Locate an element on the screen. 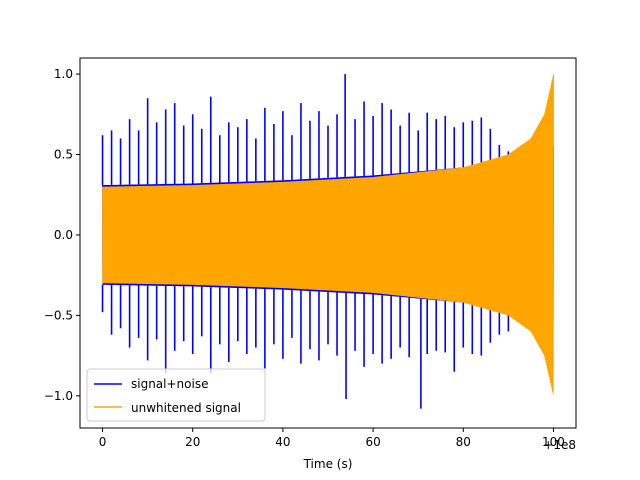 The width and height of the screenshot is (640, 480). x-tick-label: 0 is located at coordinates (103, 442).